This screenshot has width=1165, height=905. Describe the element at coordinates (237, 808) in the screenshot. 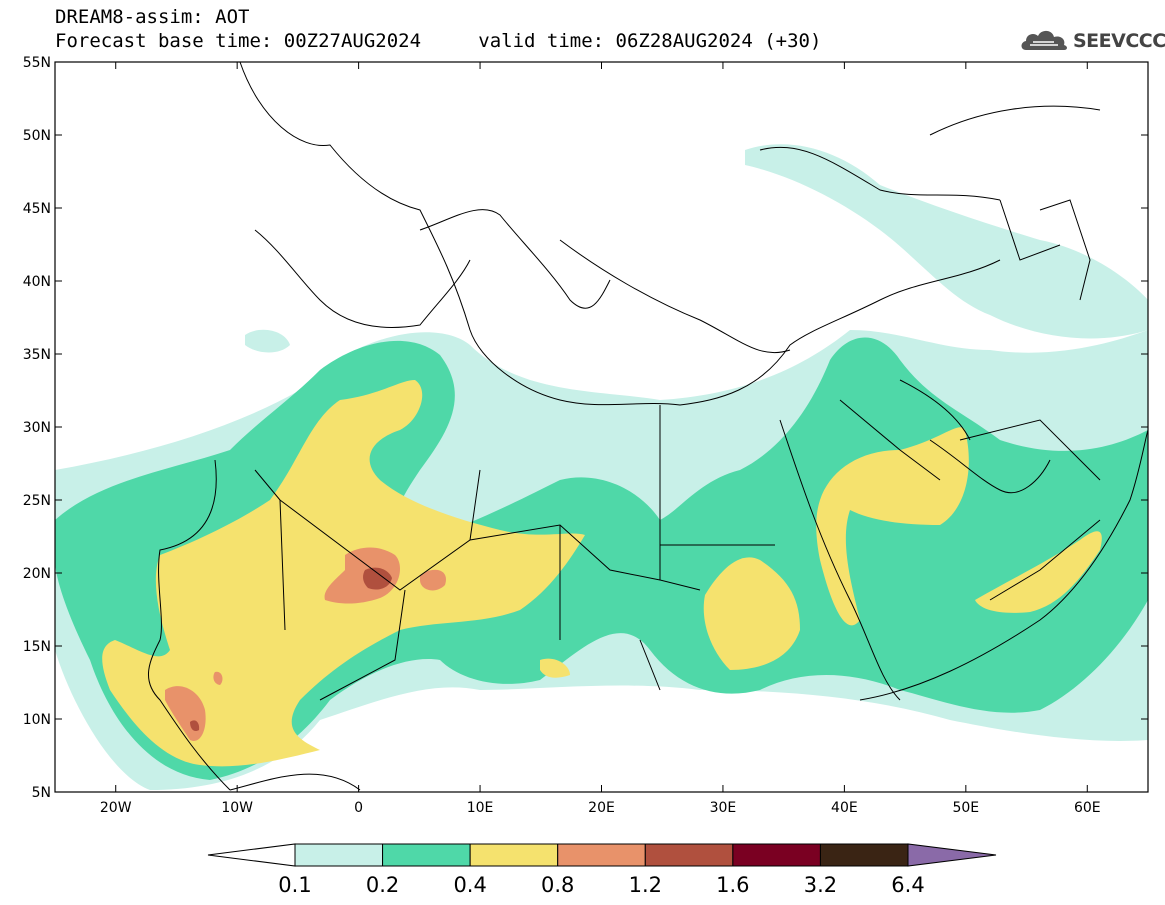

I see `lon-label: 10W` at that location.